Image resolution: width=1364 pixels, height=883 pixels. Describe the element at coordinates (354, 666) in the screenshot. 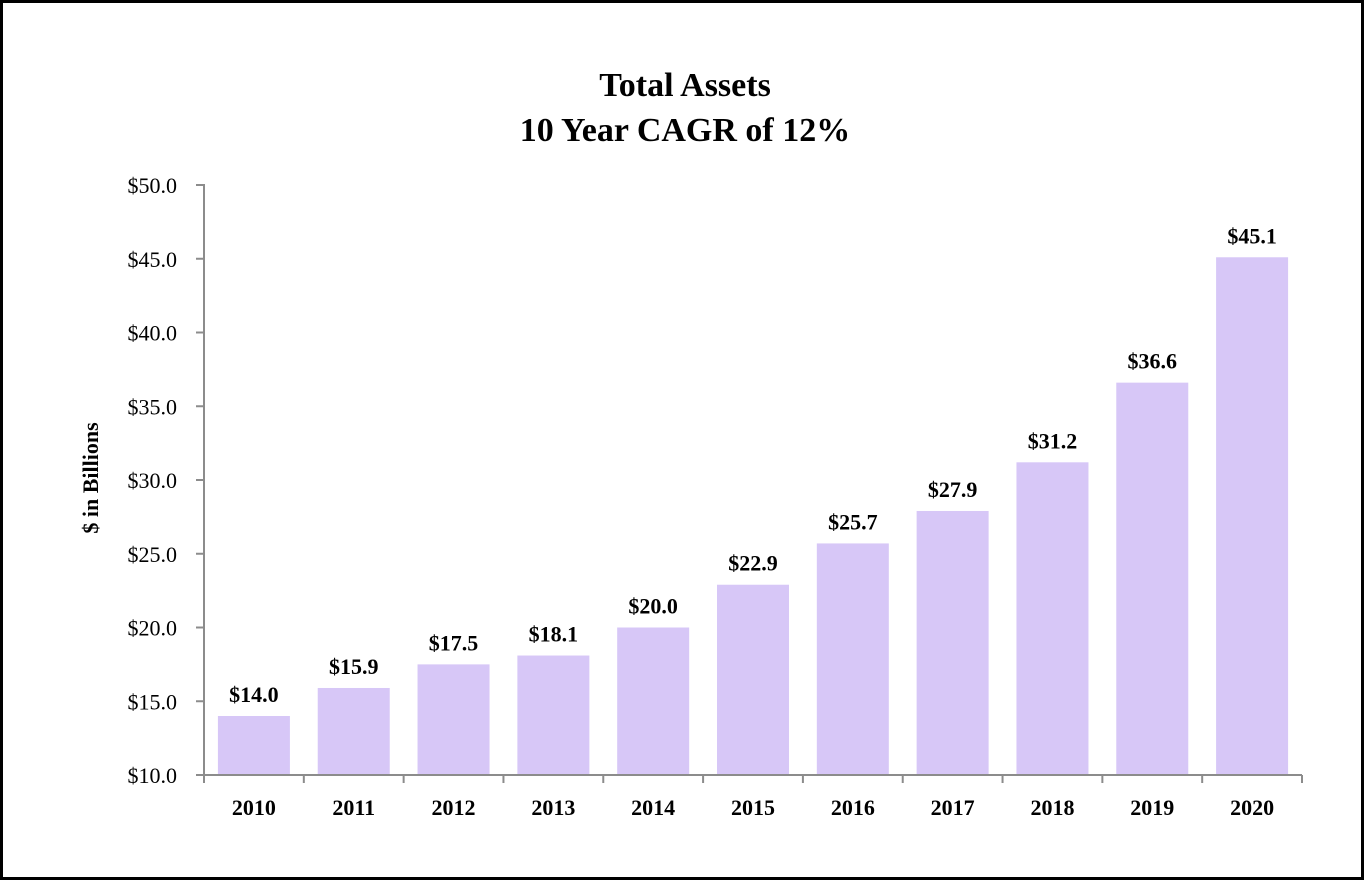

I see `data-label-2011: $15.9` at that location.